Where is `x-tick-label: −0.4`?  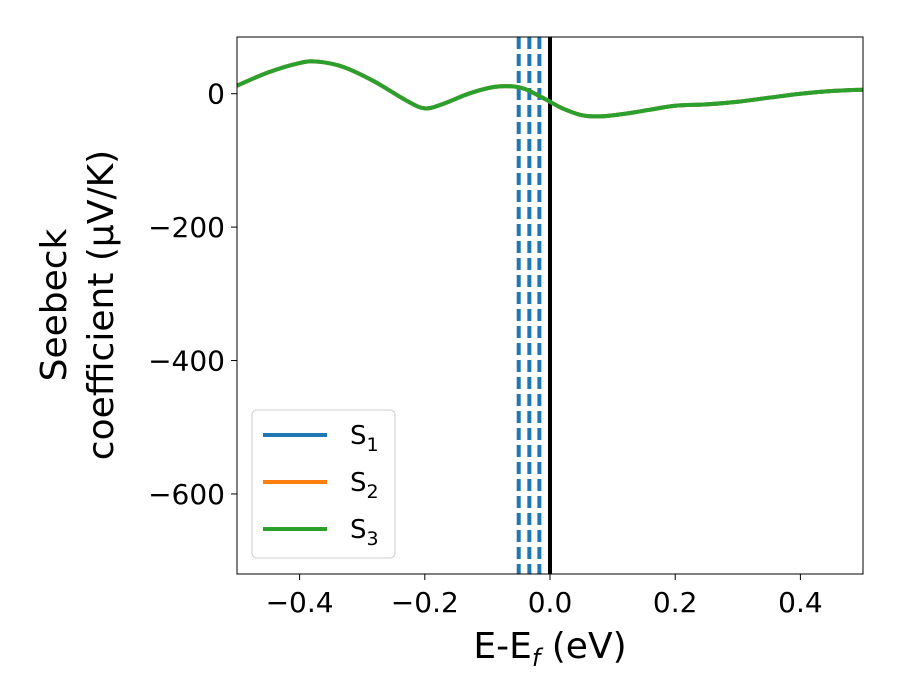
x-tick-label: −0.4 is located at coordinates (300, 602).